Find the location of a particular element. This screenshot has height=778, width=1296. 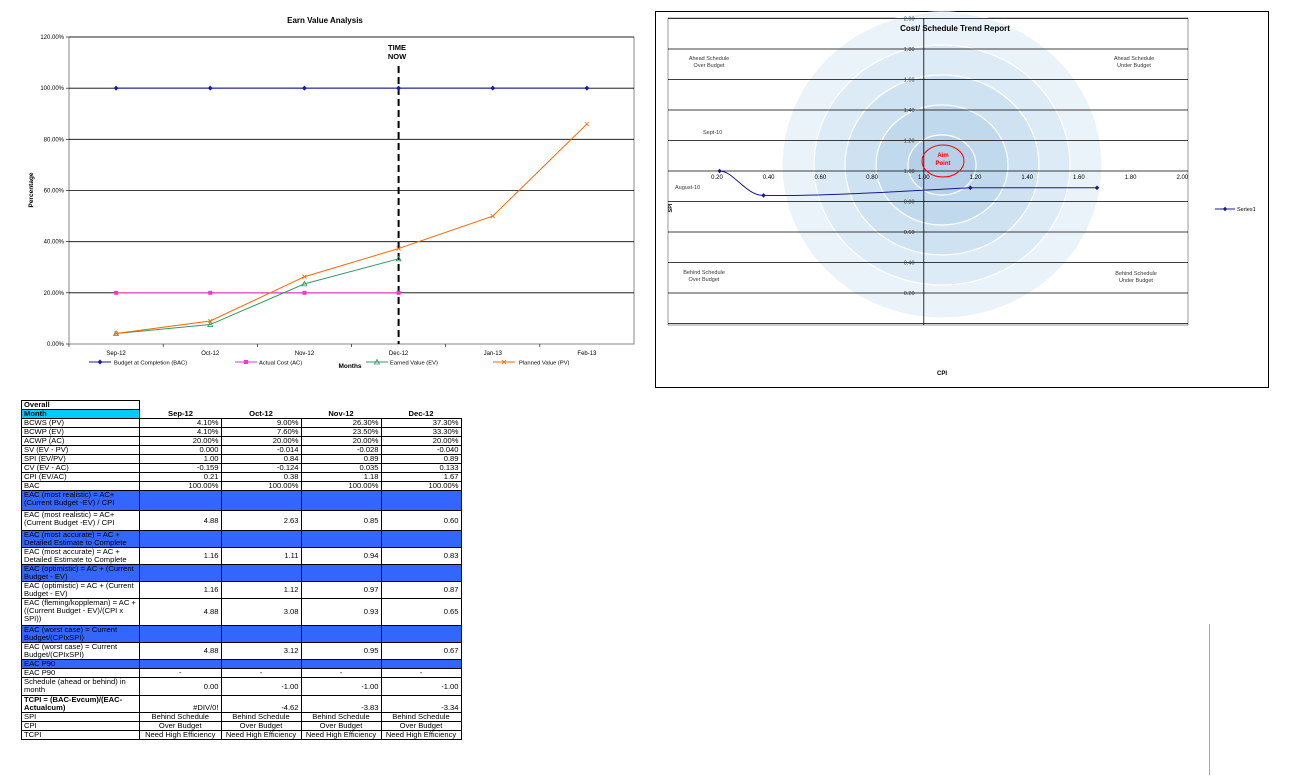

ev-ytick-label: 60.00% is located at coordinates (54, 192).